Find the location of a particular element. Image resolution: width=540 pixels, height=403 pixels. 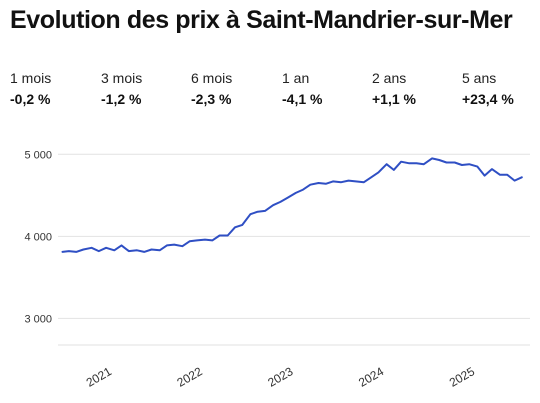

y-axis-ticks: 3 000 4 000 5 000 is located at coordinates (38, 237).